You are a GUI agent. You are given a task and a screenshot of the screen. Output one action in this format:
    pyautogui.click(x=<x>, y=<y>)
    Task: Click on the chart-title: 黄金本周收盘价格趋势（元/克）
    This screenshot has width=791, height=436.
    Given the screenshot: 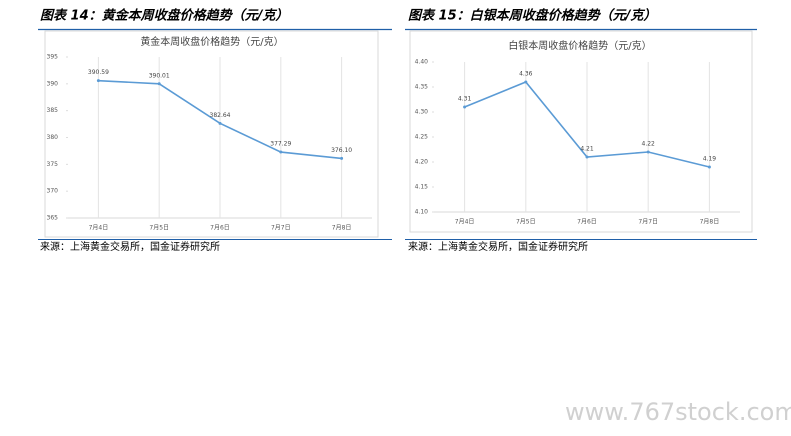 What is the action you would take?
    pyautogui.click(x=211, y=41)
    